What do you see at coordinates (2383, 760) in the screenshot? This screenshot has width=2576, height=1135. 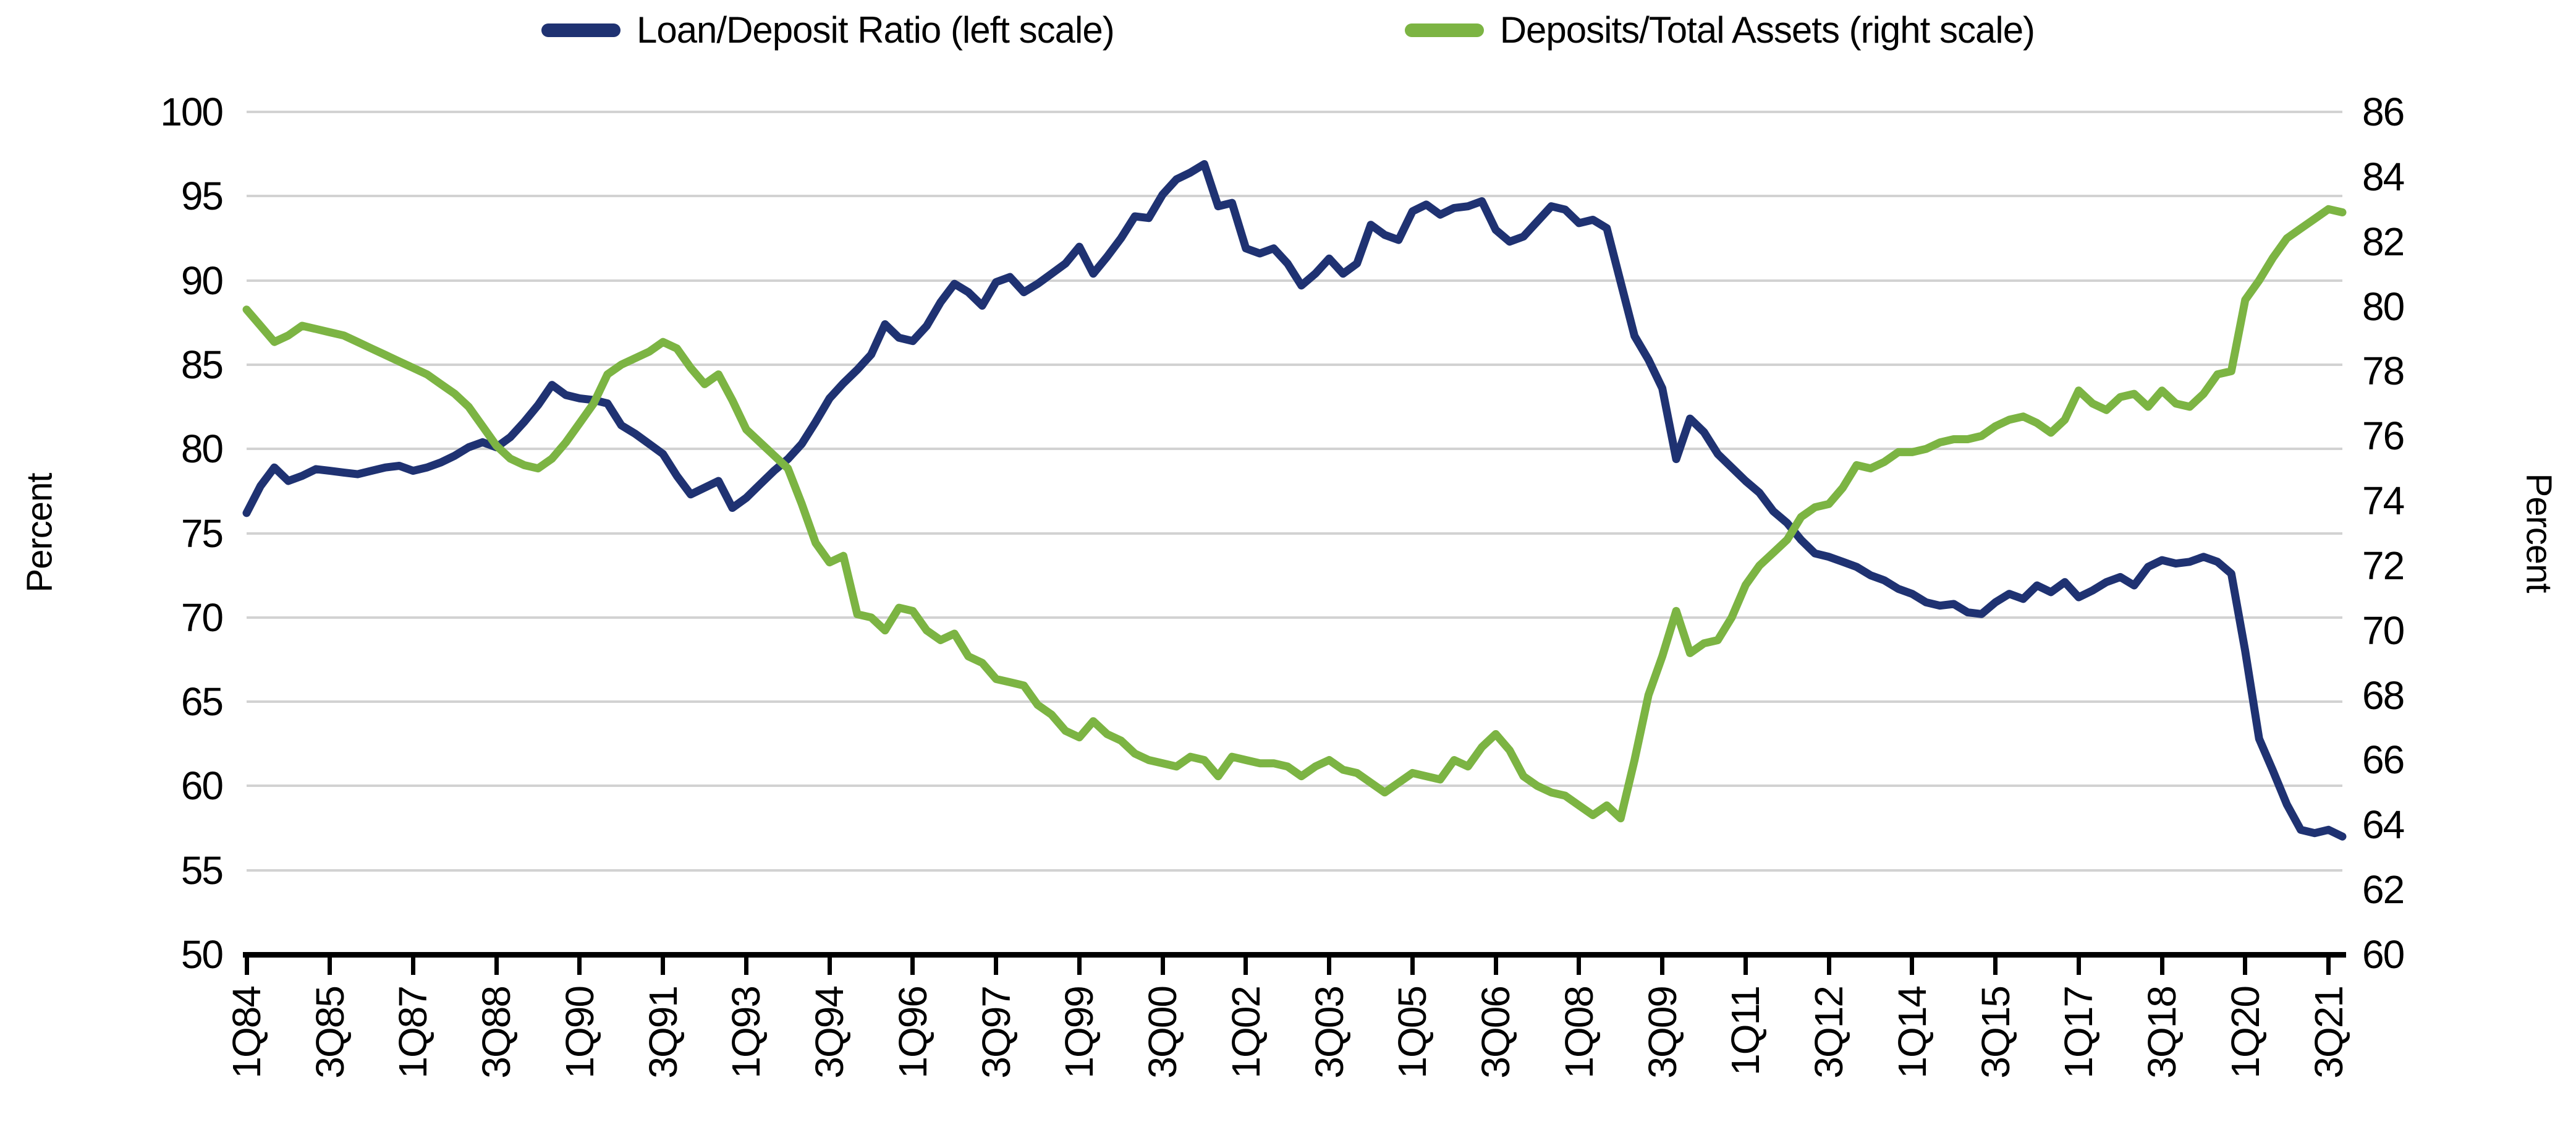 I see `right-tick-label: 66` at bounding box center [2383, 760].